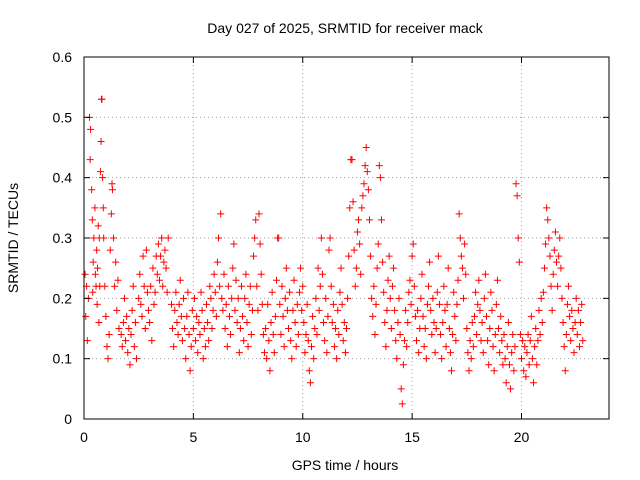 The height and width of the screenshot is (480, 640). I want to click on y-tick-label: 0.2, so click(63, 298).